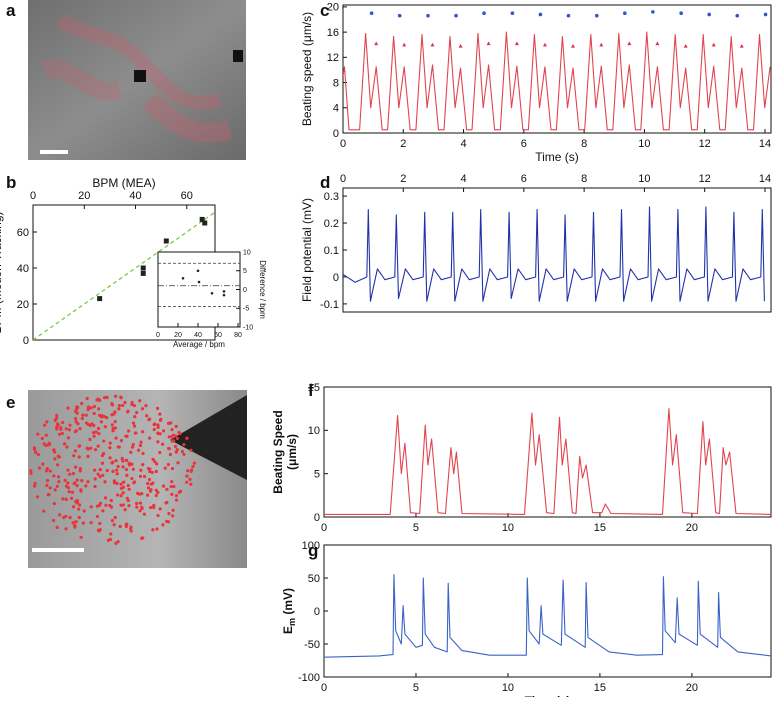  What do you see at coordinates (336, 109) in the screenshot?
I see `y-tick-label: 4` at bounding box center [336, 109].